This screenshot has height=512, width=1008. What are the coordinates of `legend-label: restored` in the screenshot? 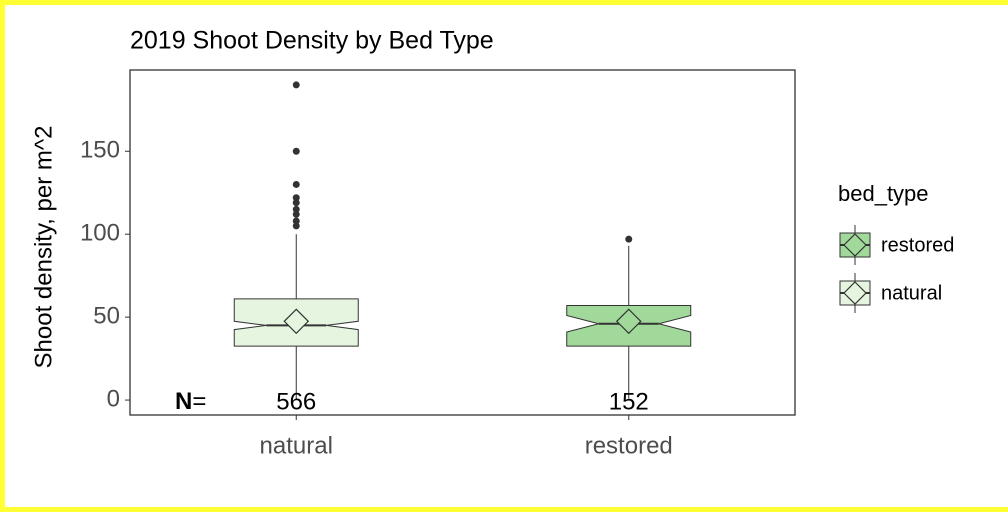 It's located at (917, 245).